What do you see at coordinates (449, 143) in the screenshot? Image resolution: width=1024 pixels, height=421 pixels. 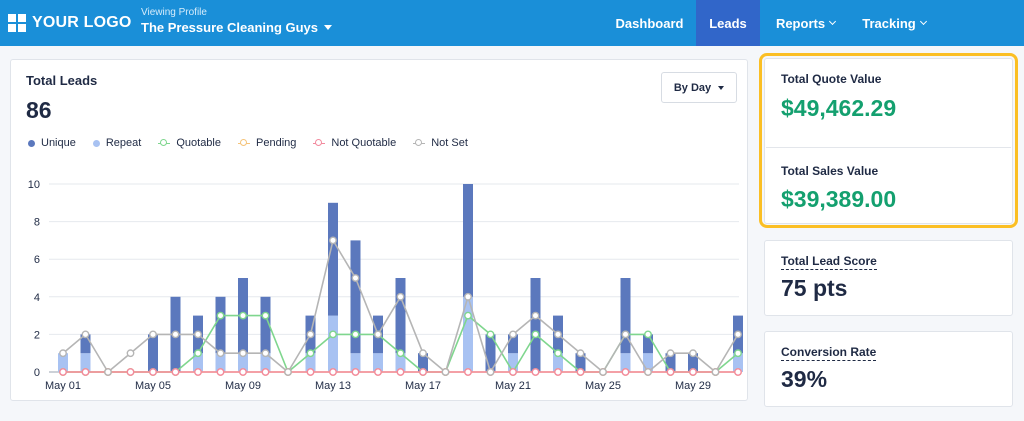 I see `legend-label: Not Set` at bounding box center [449, 143].